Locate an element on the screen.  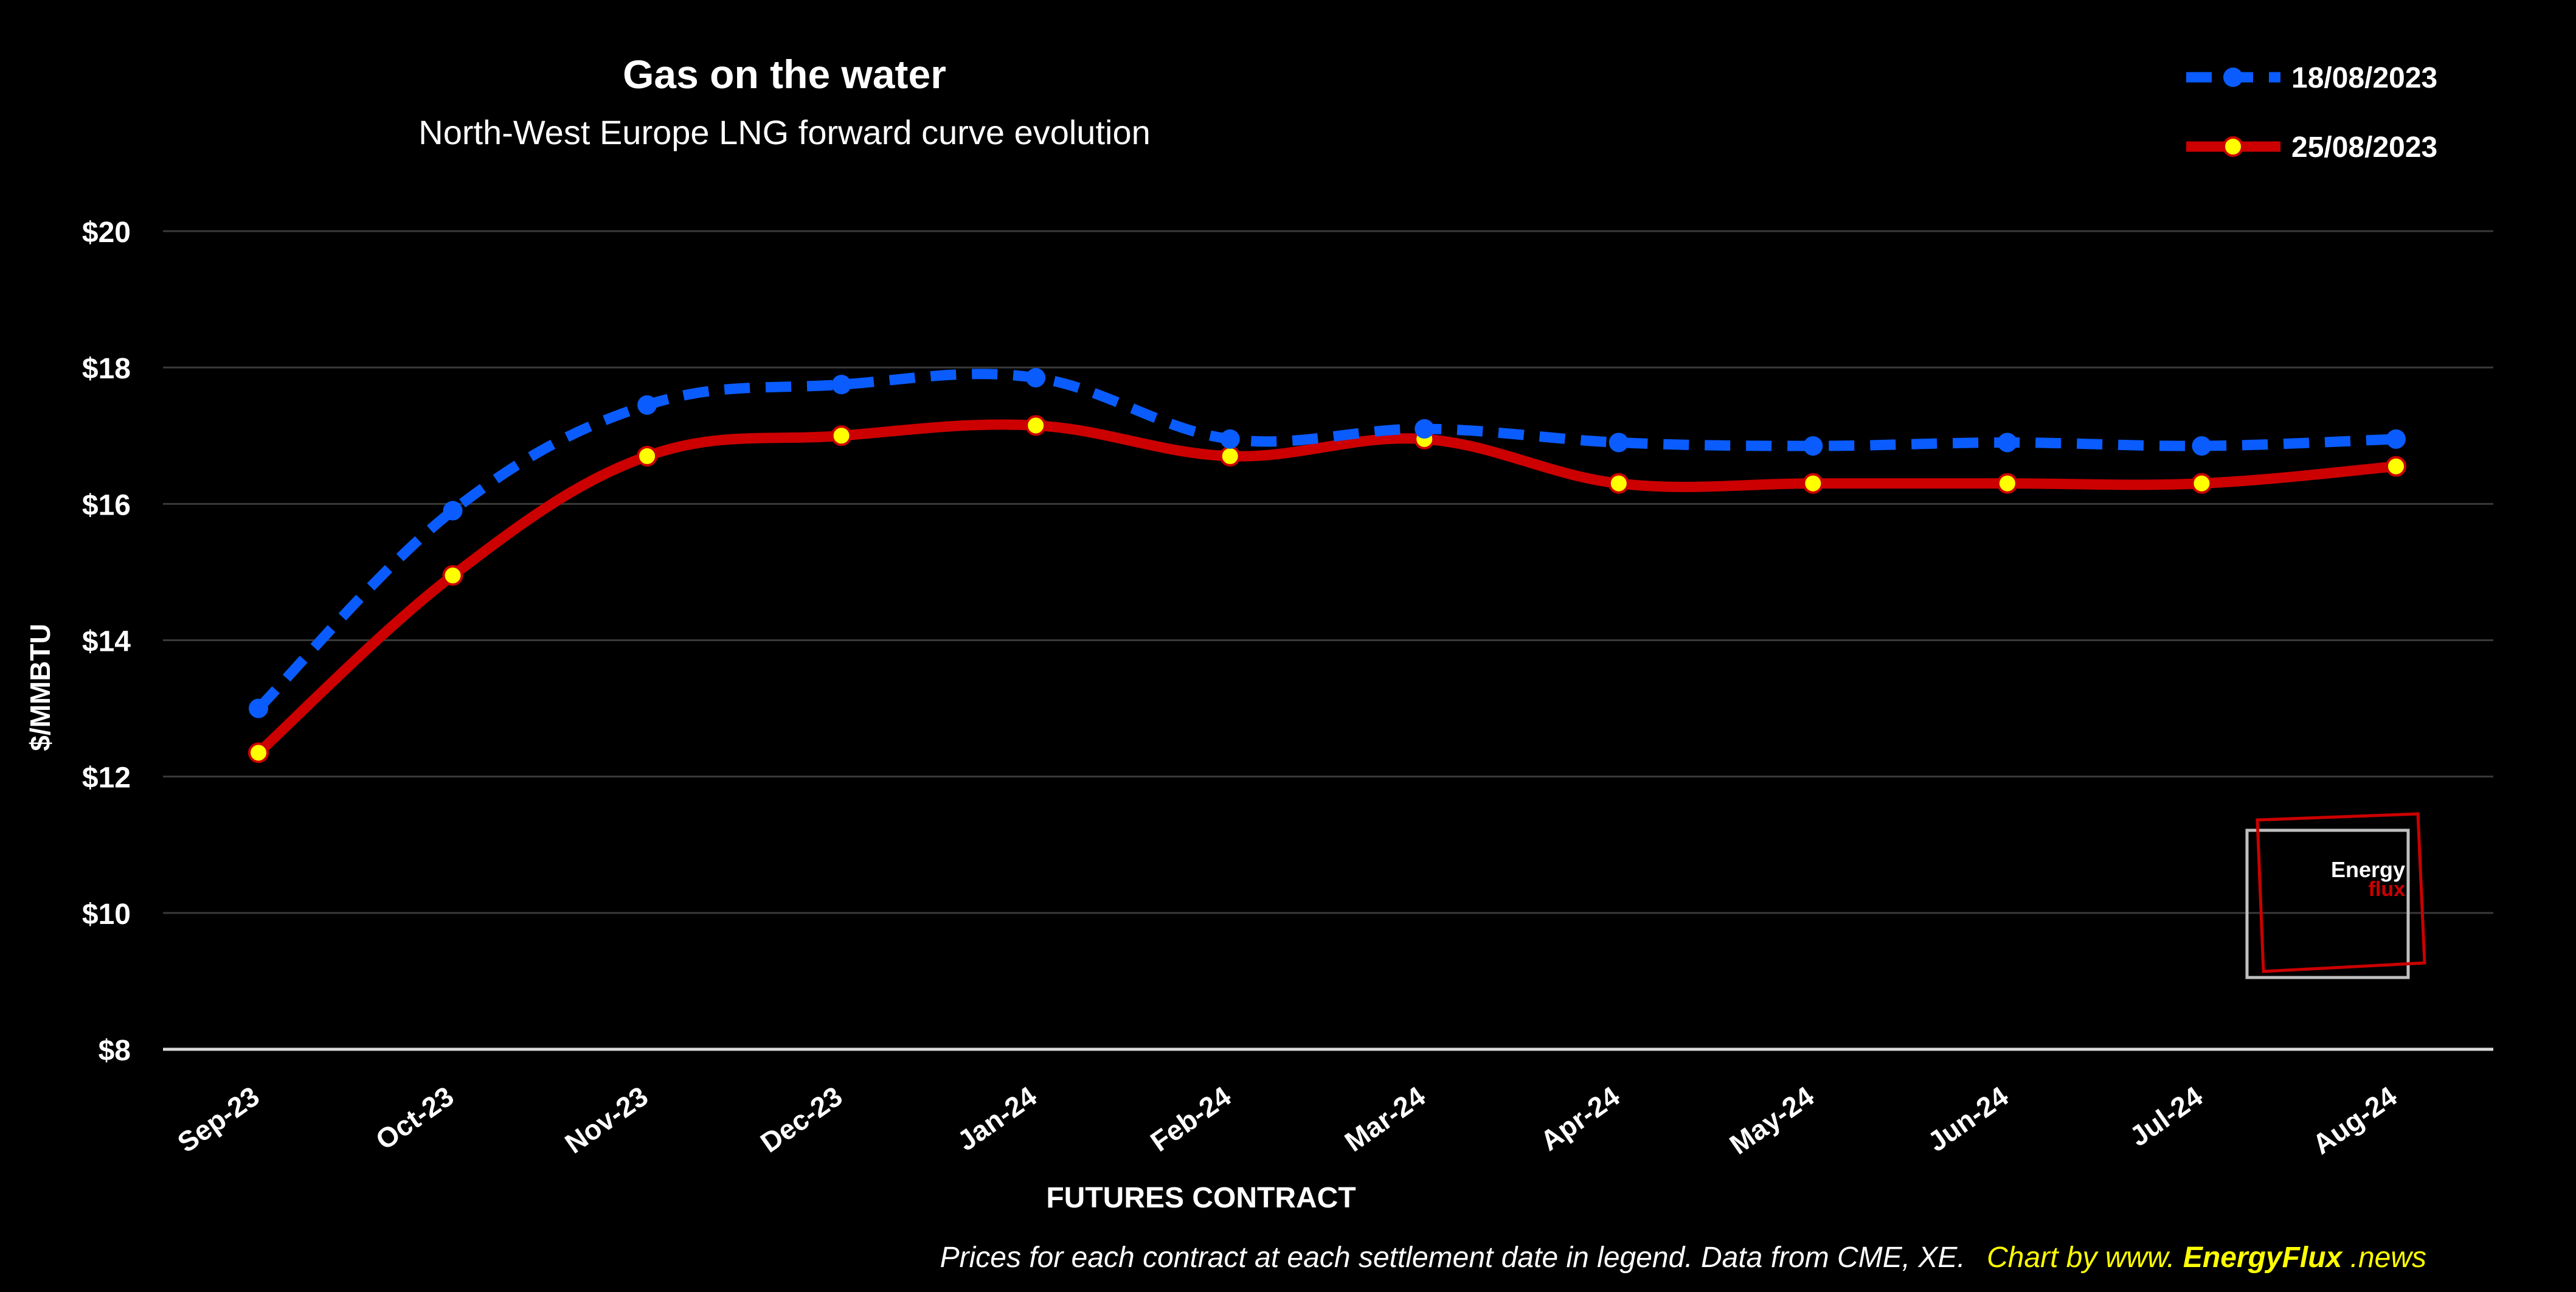
footnote-credit-brand: EnergyFlux is located at coordinates (2263, 1258).